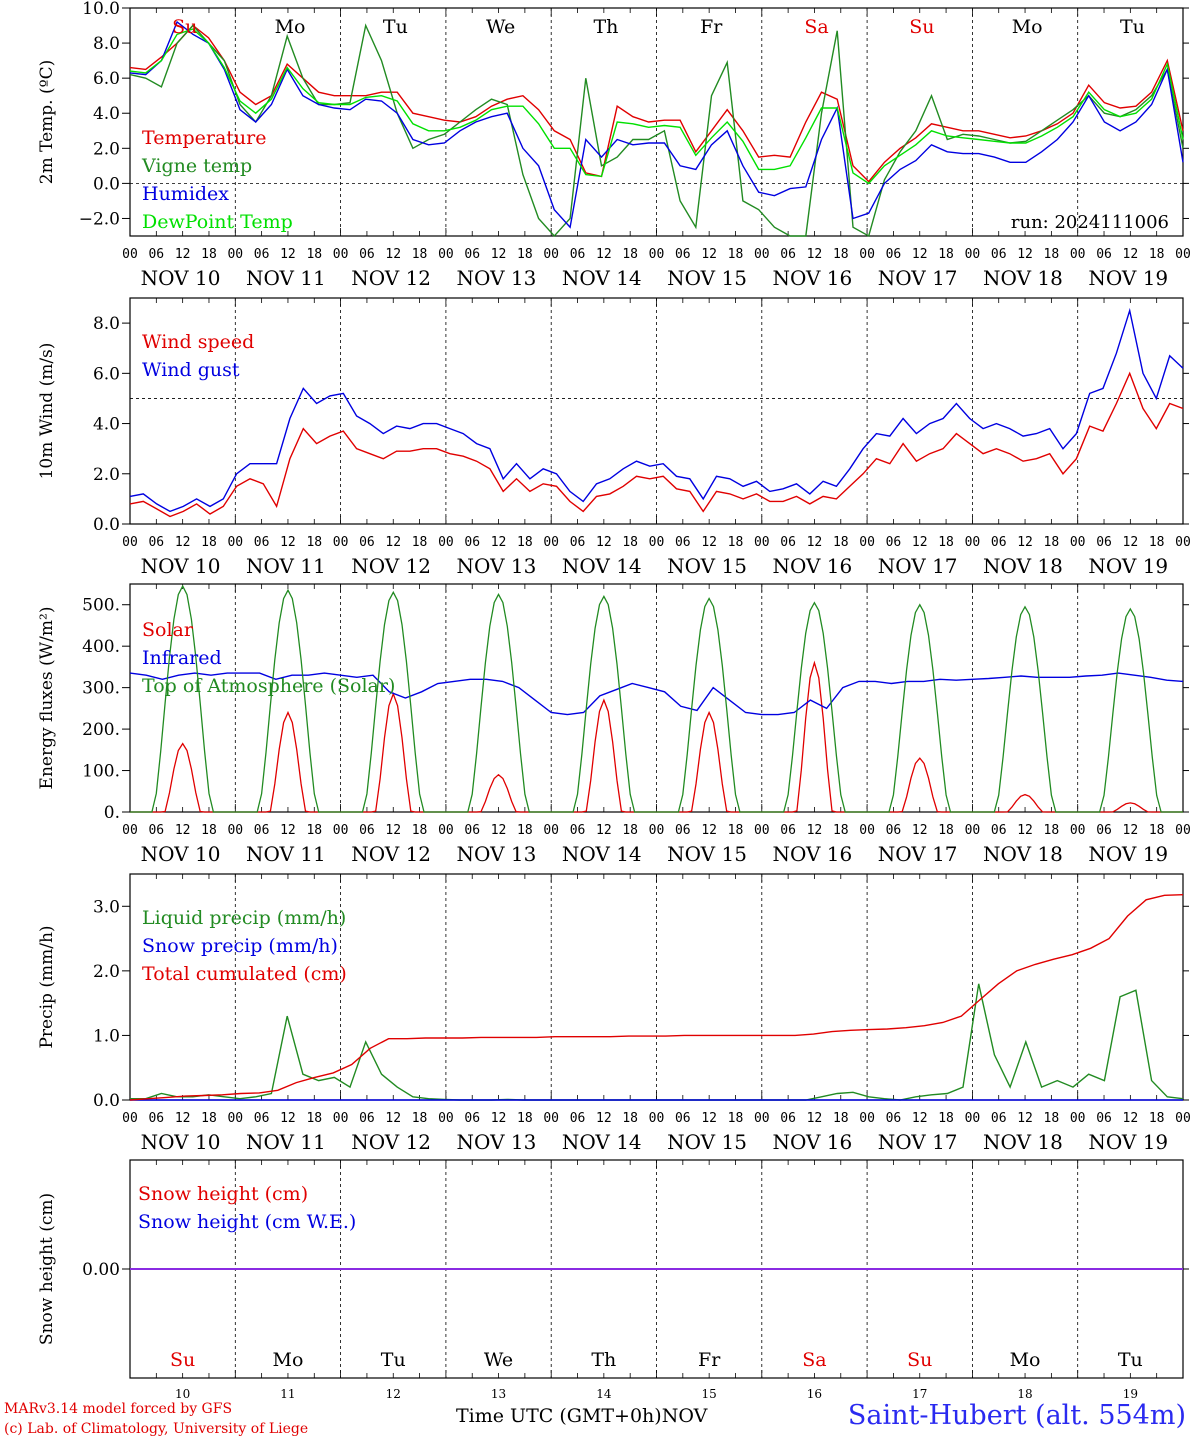  Describe the element at coordinates (498, 1394) in the screenshot. I see `day-number: 13` at that location.